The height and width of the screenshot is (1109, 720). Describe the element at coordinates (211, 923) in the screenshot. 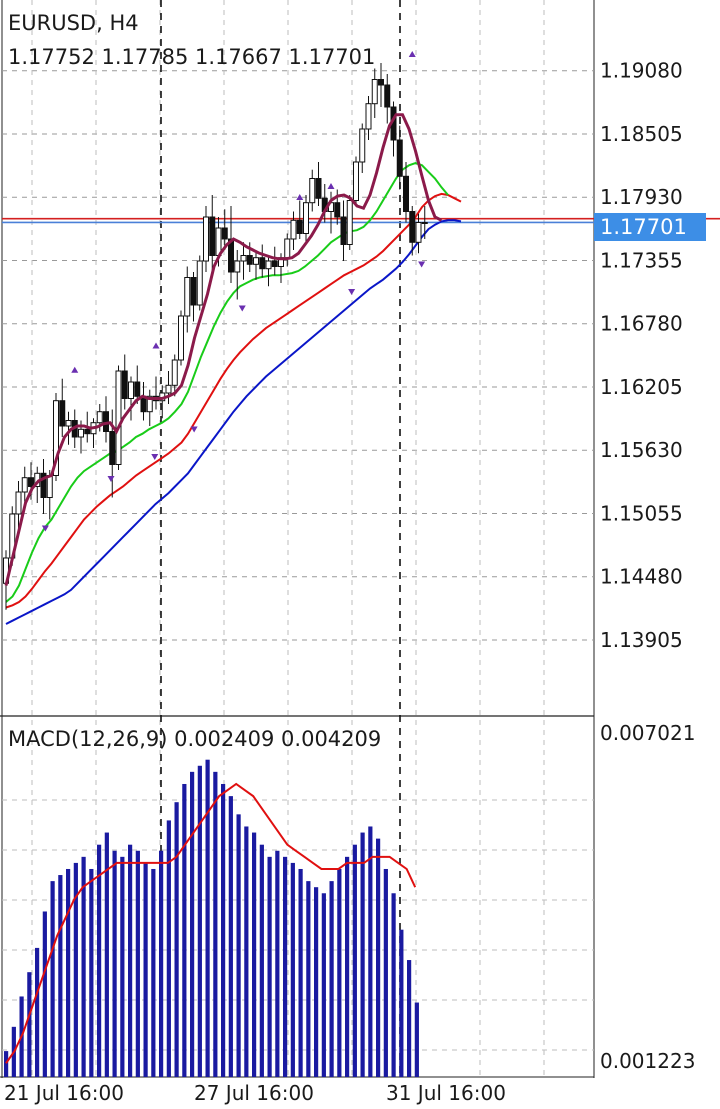

I see `macd-signal-line` at that location.